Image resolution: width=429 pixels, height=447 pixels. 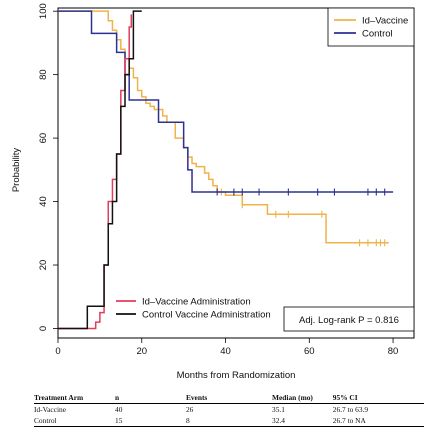 I want to click on header-ci: 95% CI, so click(x=378, y=398).